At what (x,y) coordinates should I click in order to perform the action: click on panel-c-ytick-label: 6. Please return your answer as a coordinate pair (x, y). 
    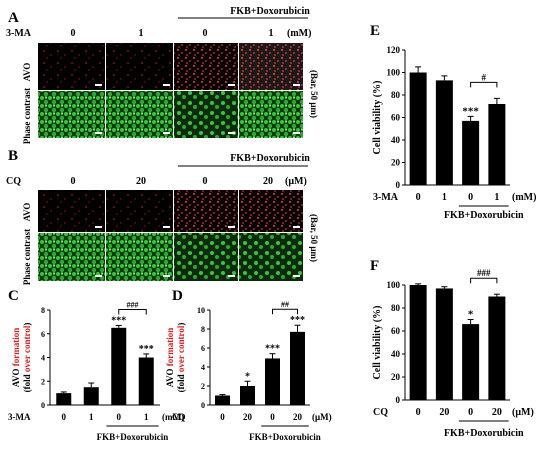
    Looking at the image, I should click on (43, 334).